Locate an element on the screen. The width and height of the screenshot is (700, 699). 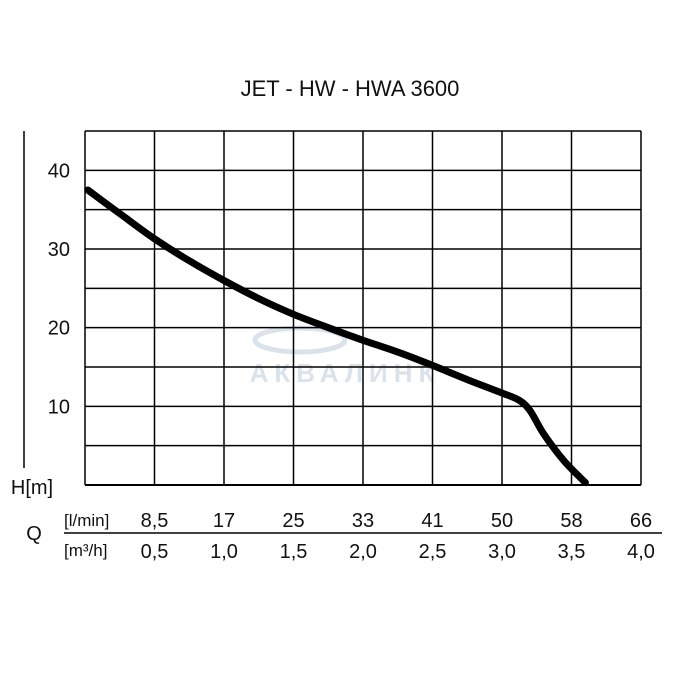
x-tick-label-lmin: 50 is located at coordinates (502, 521).